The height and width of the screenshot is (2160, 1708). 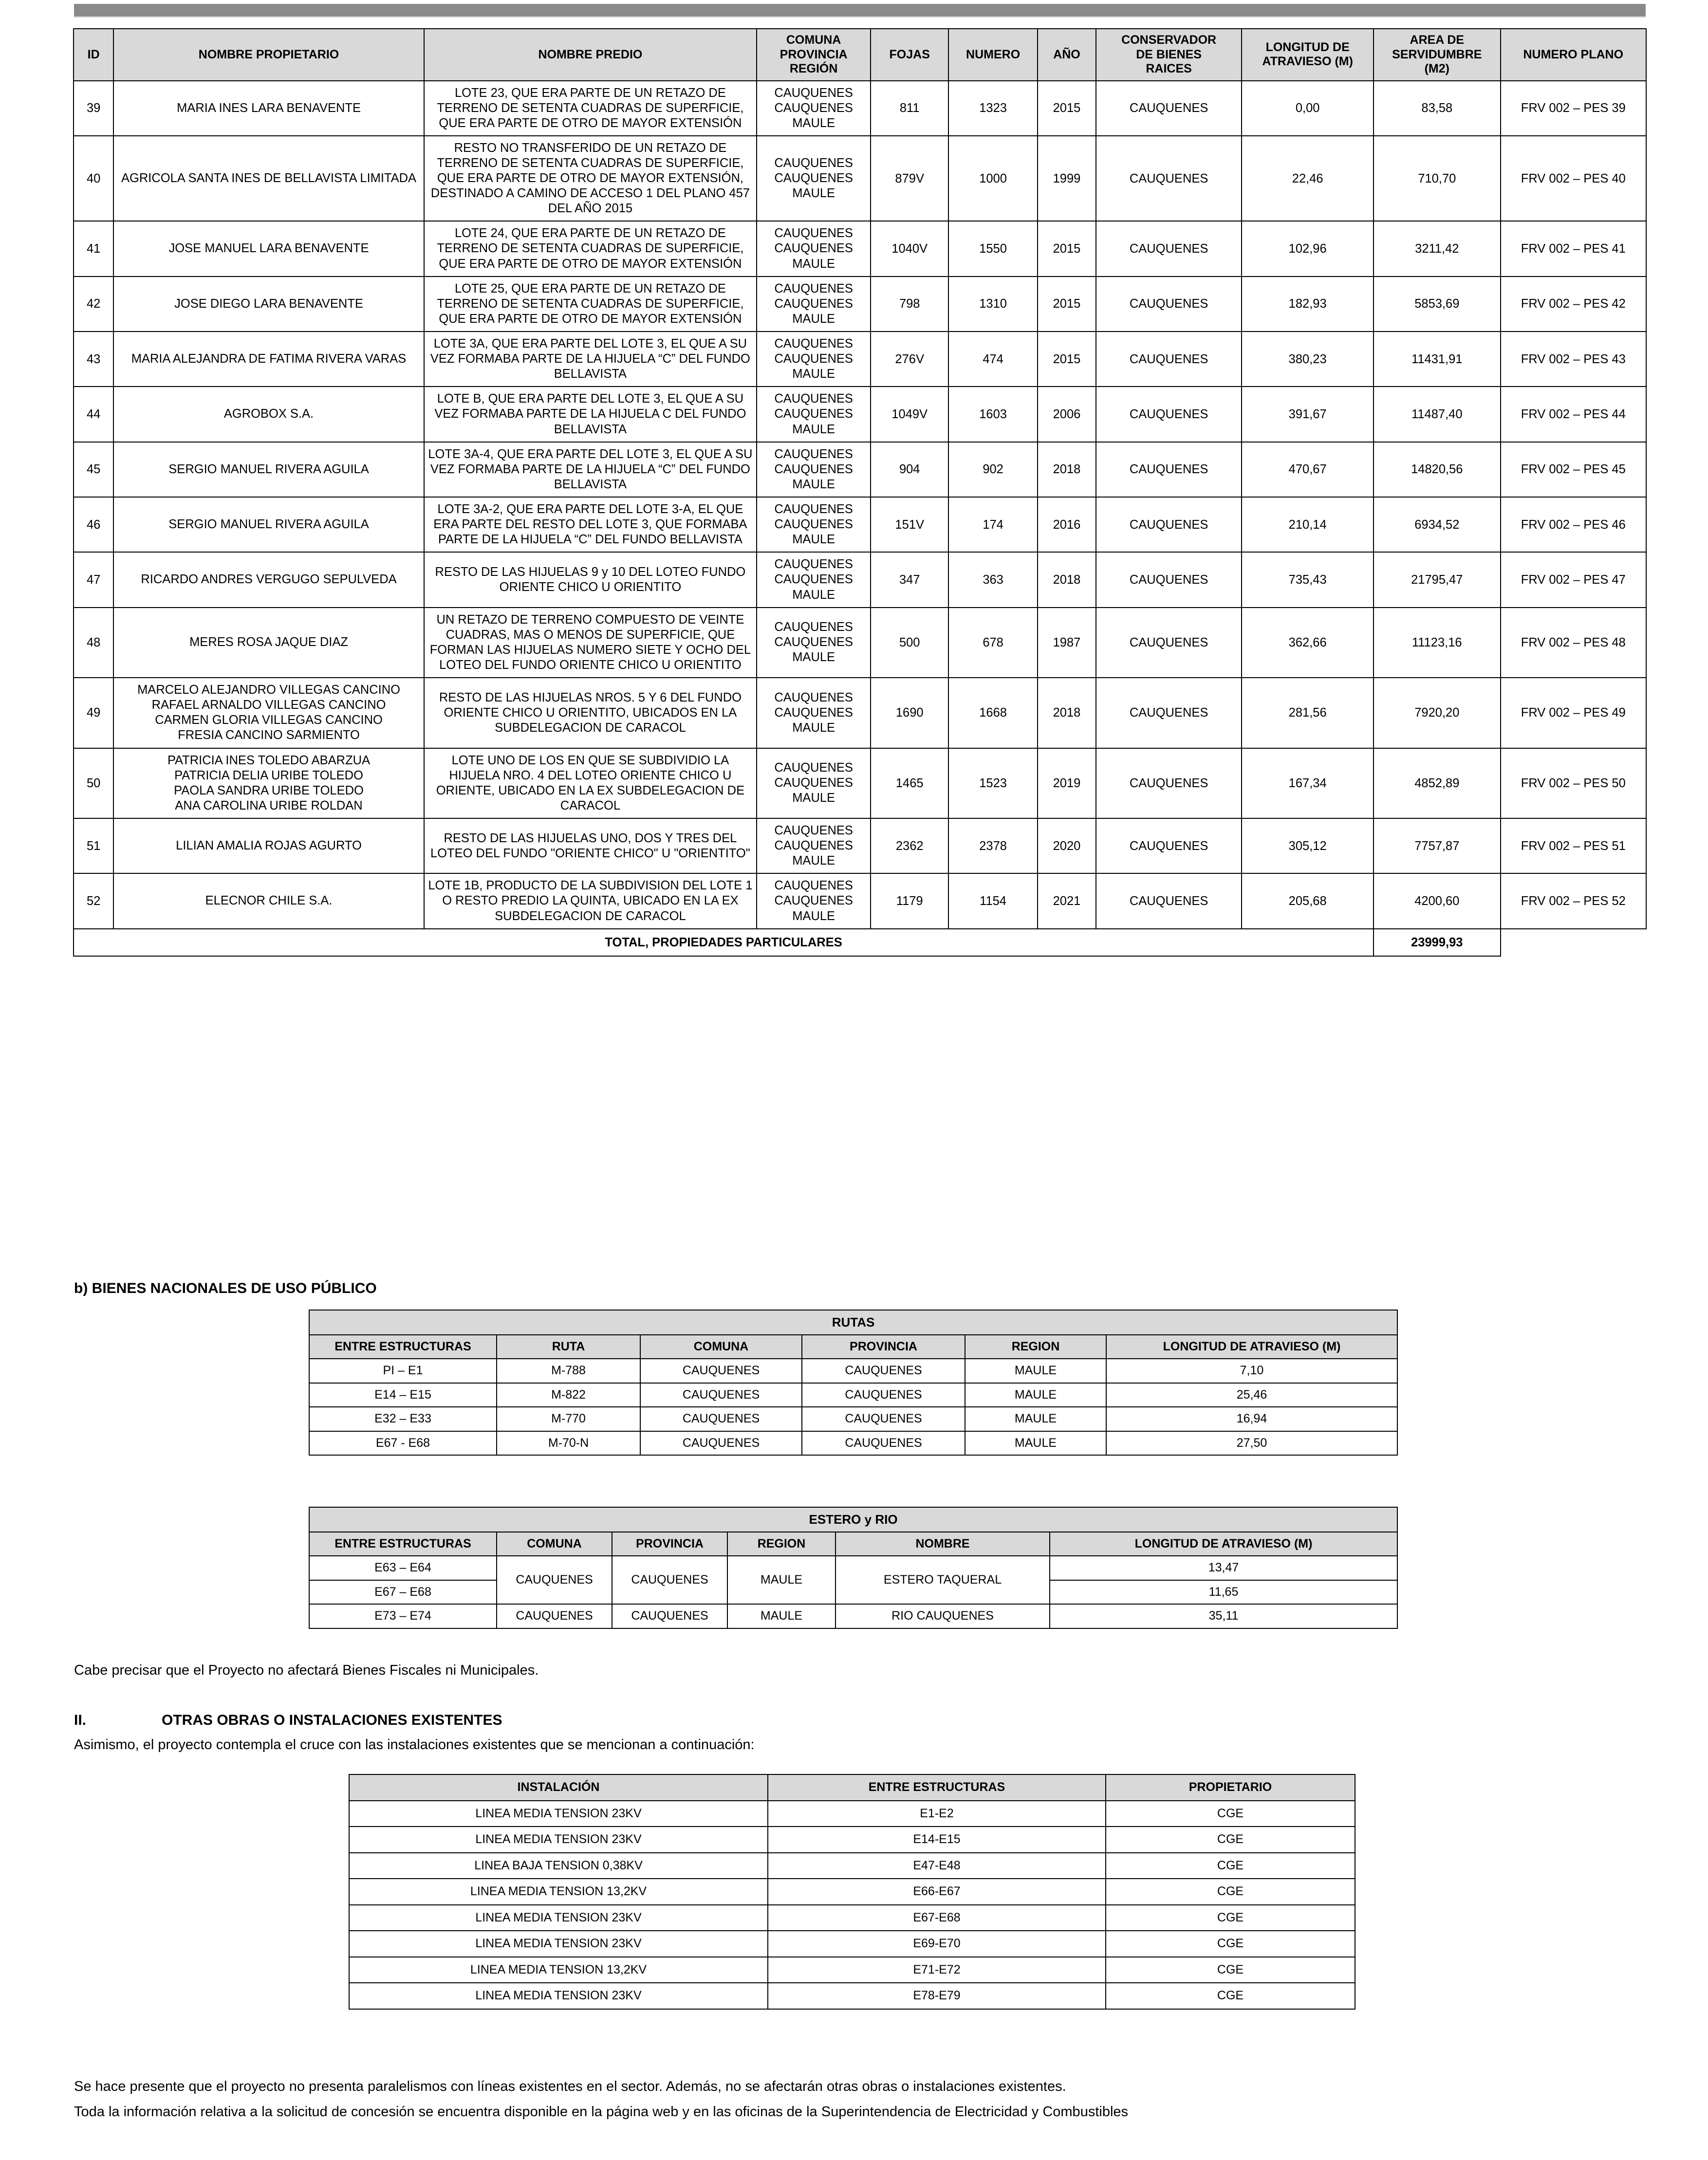 What do you see at coordinates (1573, 178) in the screenshot?
I see `cell-plano: FRV 002 – PES 40` at bounding box center [1573, 178].